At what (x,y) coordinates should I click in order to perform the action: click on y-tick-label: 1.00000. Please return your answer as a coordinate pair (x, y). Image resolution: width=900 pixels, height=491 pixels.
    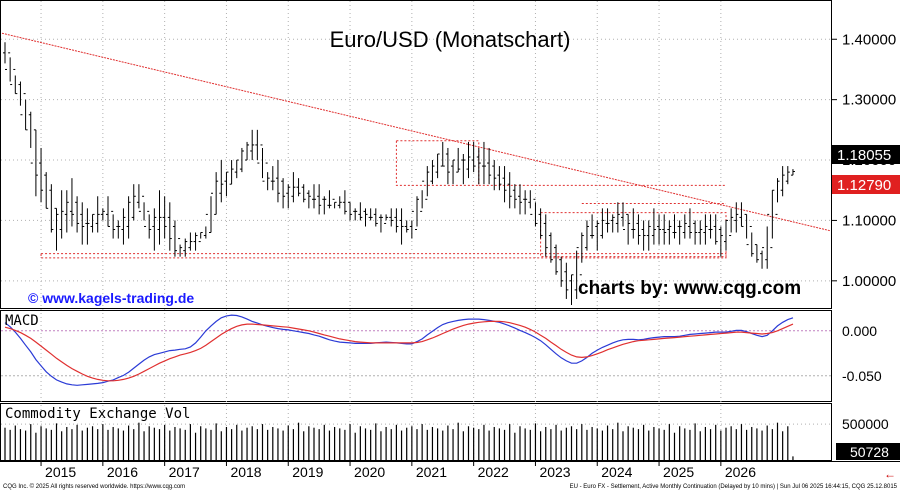
    Looking at the image, I should click on (869, 281).